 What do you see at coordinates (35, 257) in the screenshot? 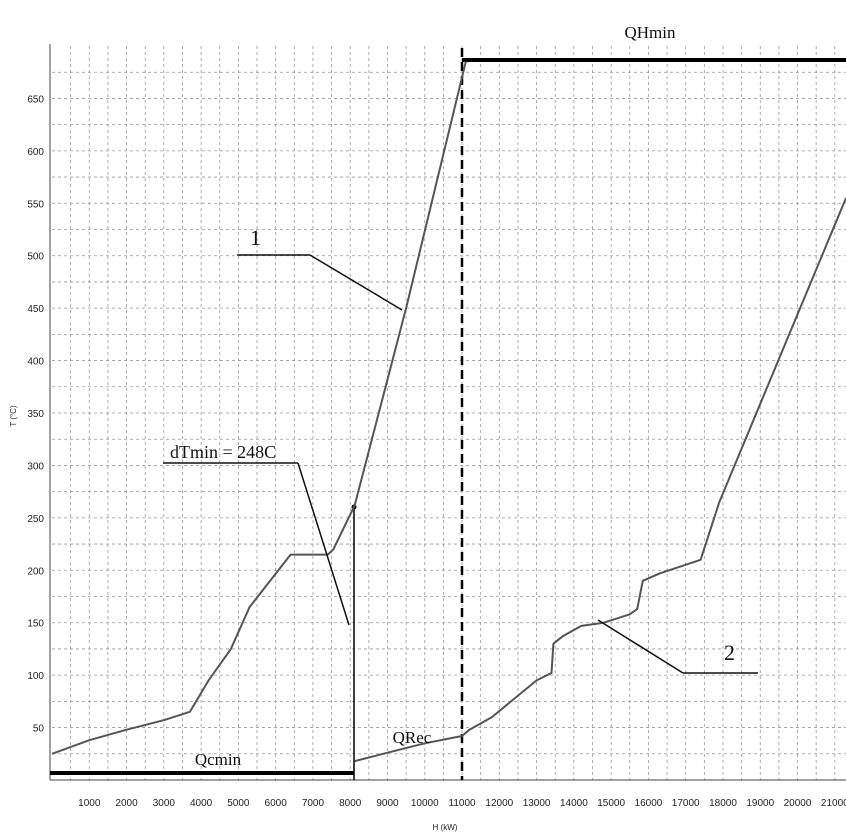
I see `y-tick-label: 500` at bounding box center [35, 257].